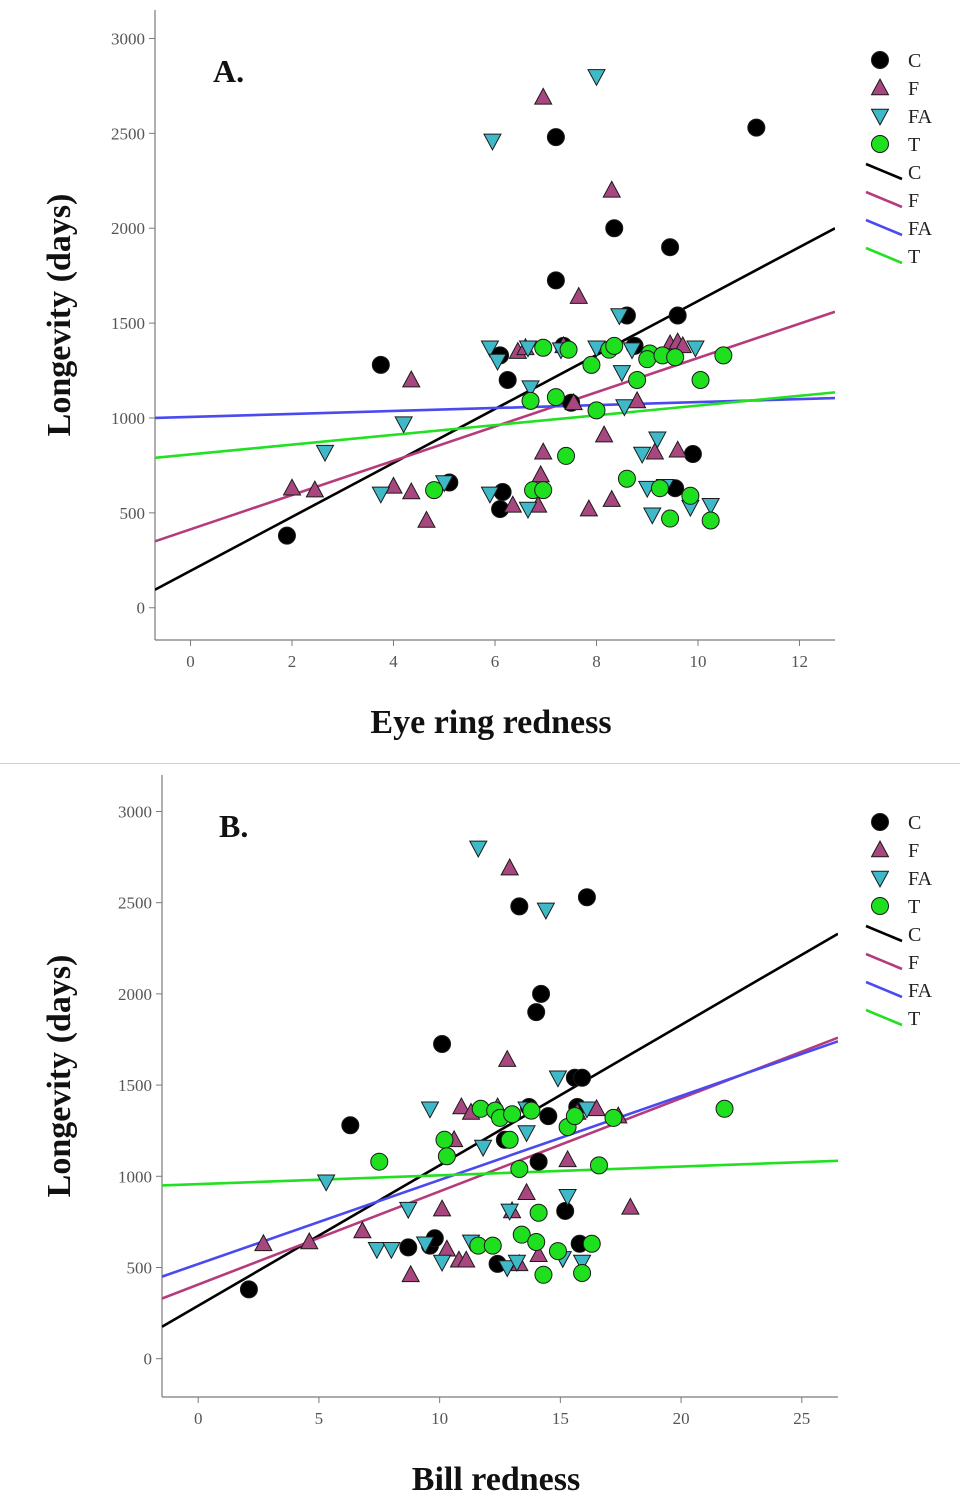 This screenshot has height=1496, width=960. I want to click on y-tick-label: 0, so click(148, 1359).